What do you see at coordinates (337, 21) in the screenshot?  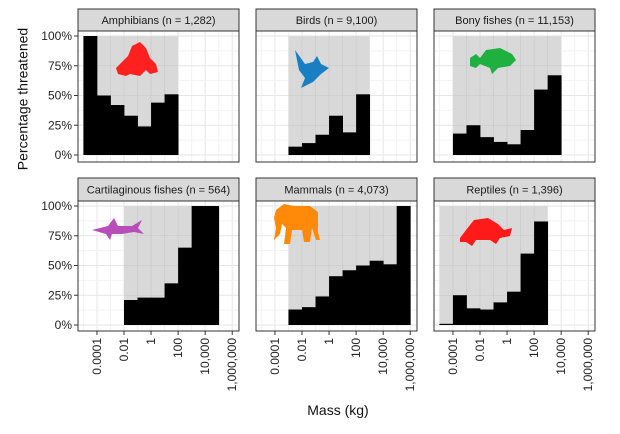 I see `panel-title: Birds (n = 9,100)` at bounding box center [337, 21].